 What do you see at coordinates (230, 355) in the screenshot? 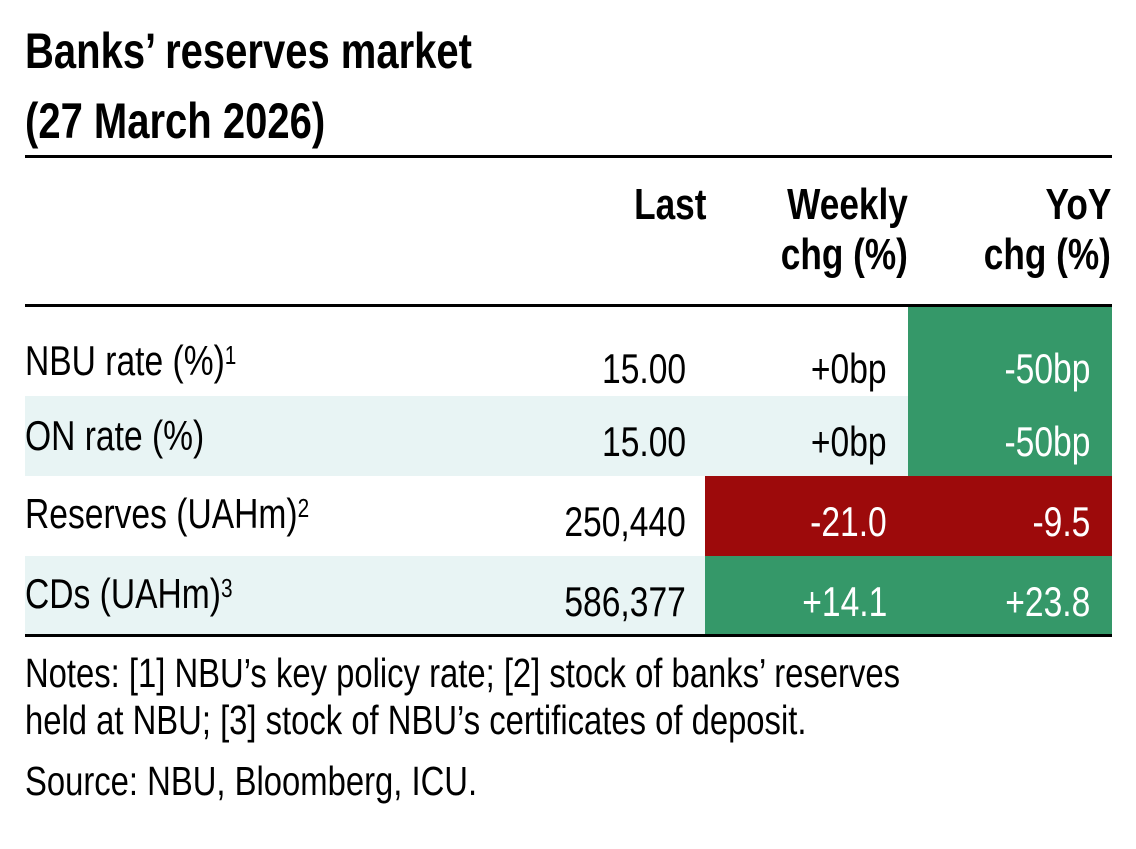
I see `footnote-marker: 1` at bounding box center [230, 355].